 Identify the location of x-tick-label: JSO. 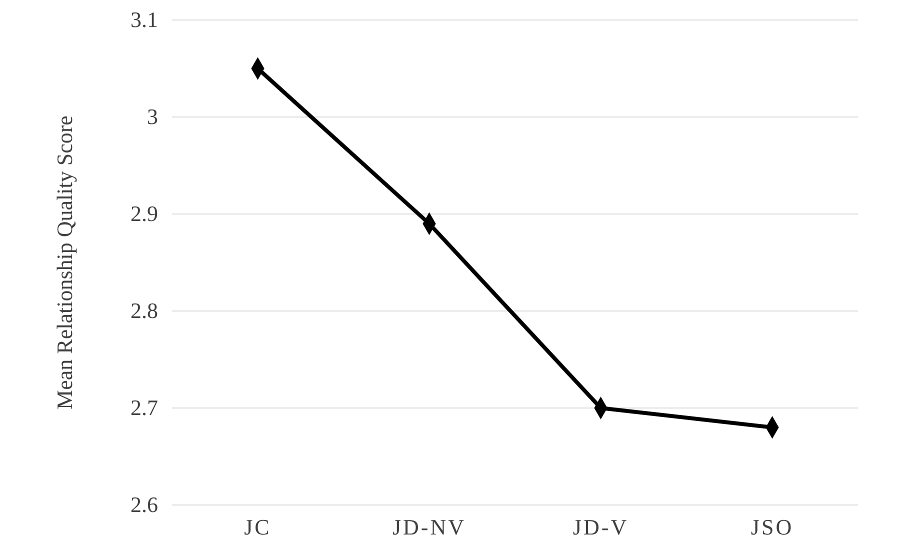
(772, 527).